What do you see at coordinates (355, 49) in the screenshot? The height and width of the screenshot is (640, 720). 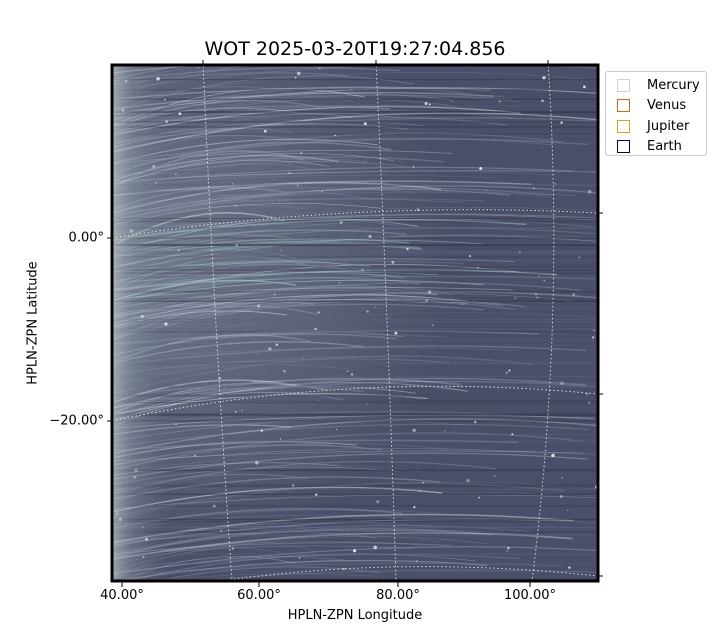 I see `plot-title: WOT 2025-03-20T19:27:04.856` at bounding box center [355, 49].